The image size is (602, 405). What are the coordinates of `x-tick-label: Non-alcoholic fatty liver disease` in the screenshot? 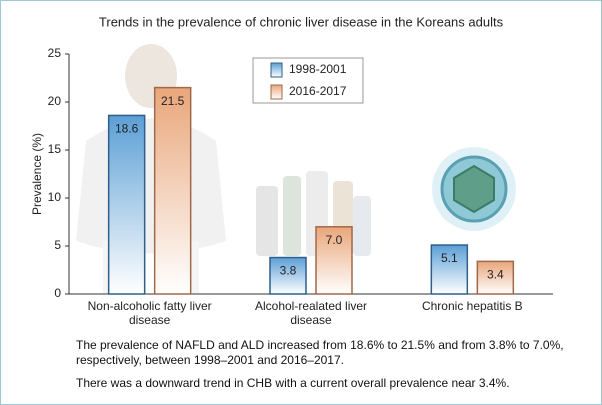 It's located at (149, 313).